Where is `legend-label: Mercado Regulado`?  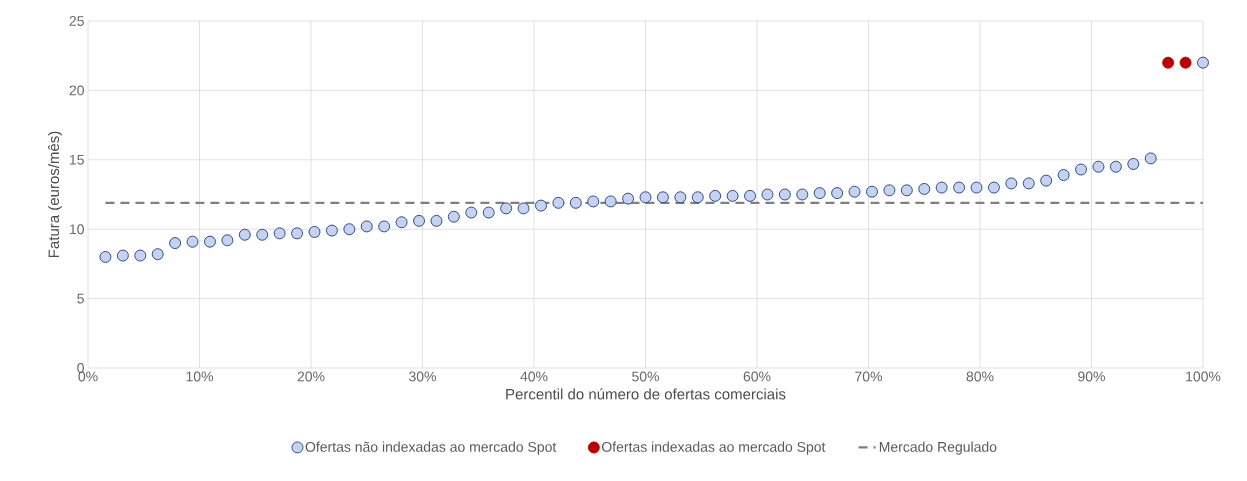
legend-label: Mercado Regulado is located at coordinates (938, 448).